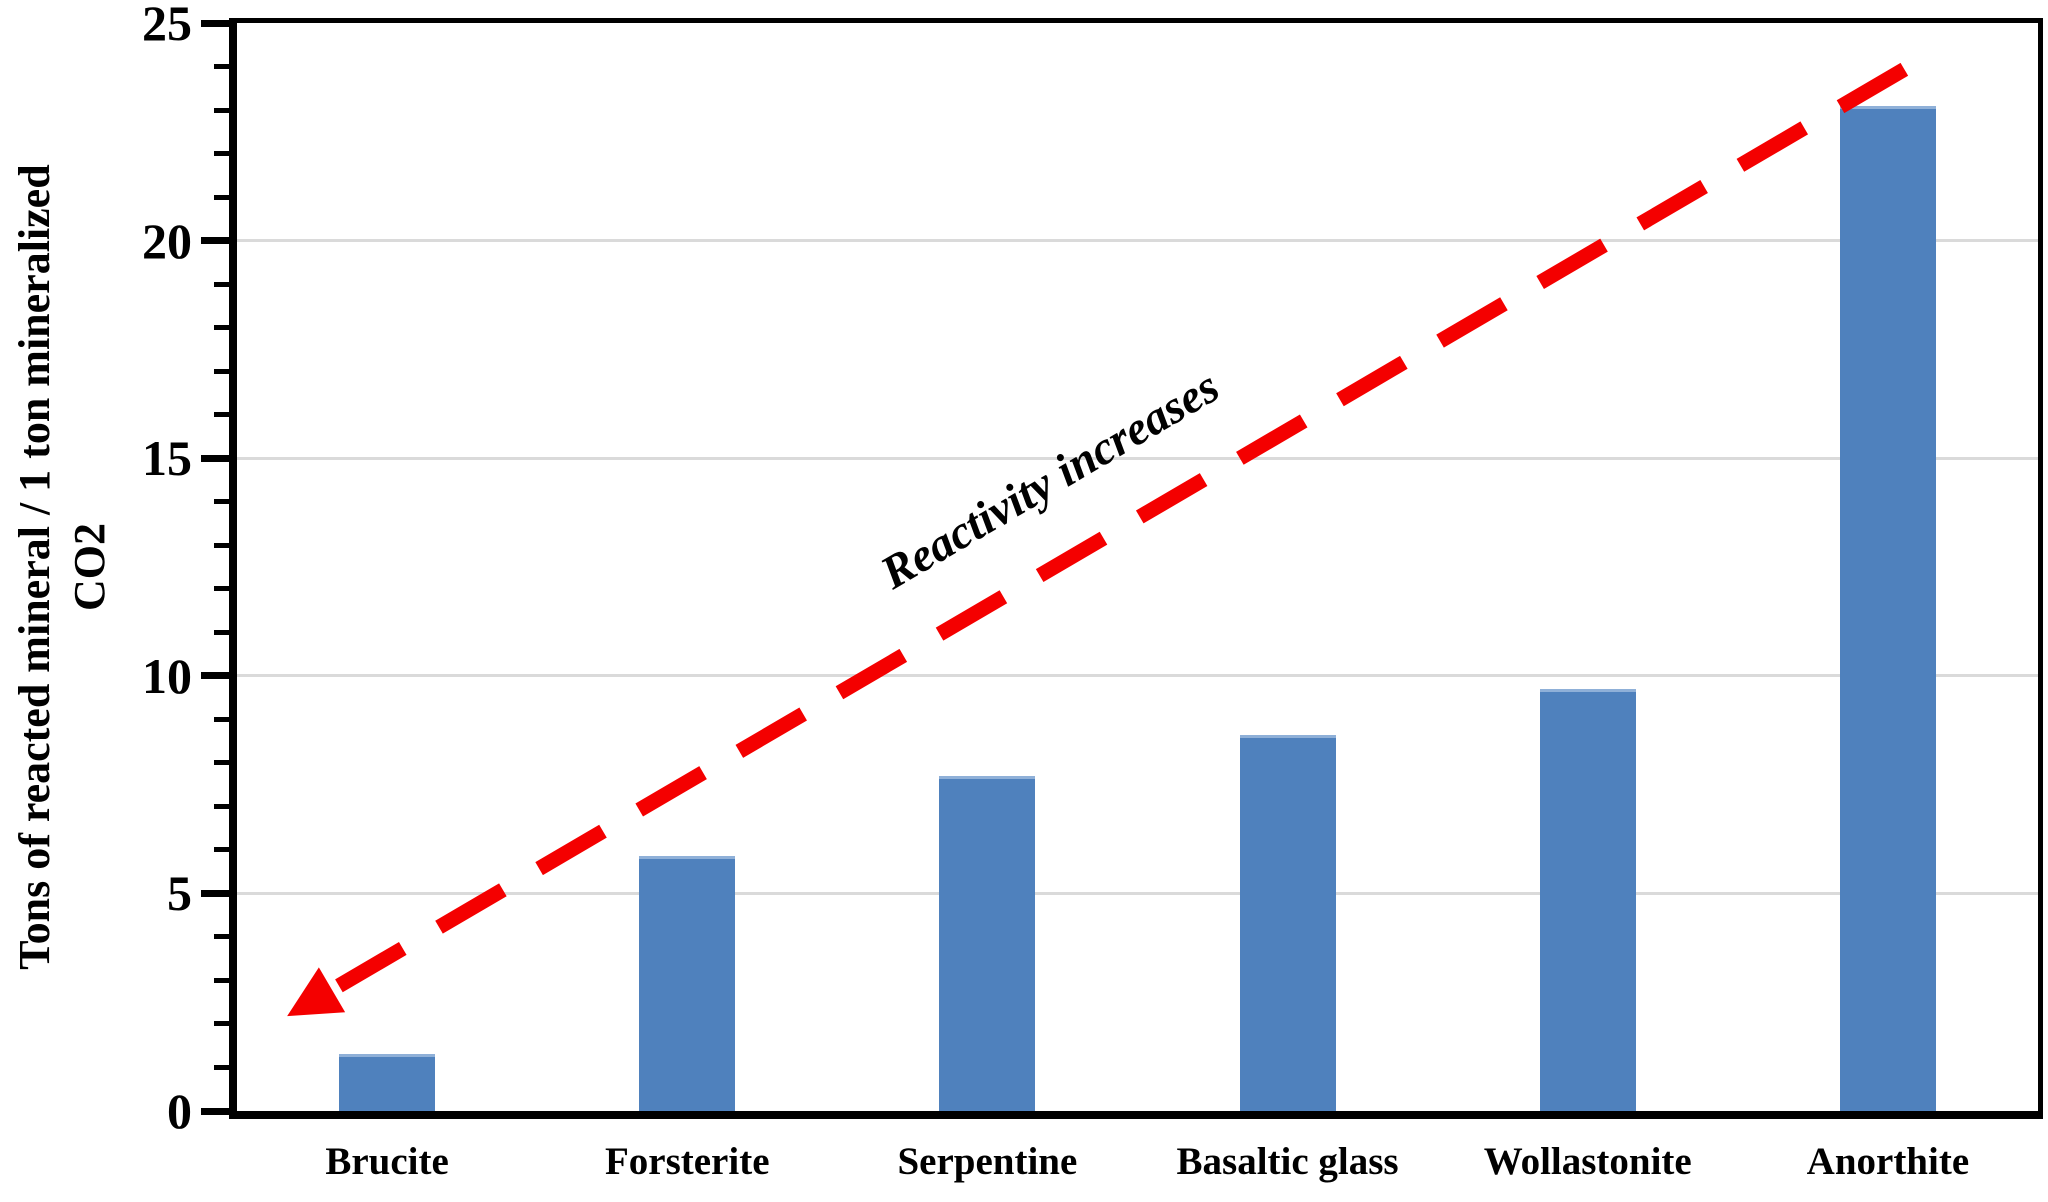  What do you see at coordinates (987, 943) in the screenshot?
I see `bar-serpentine` at bounding box center [987, 943].